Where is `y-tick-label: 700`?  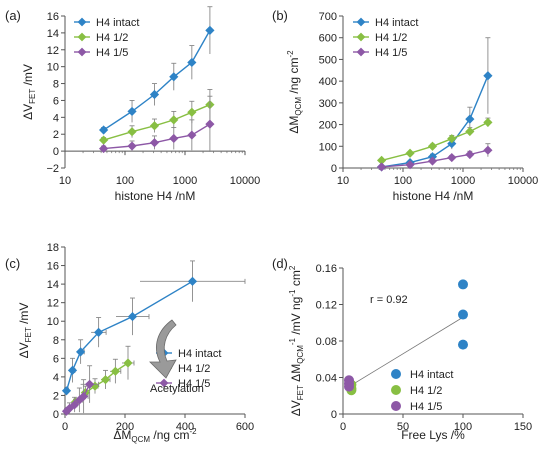
y-tick-label: 700 is located at coordinates (328, 17).